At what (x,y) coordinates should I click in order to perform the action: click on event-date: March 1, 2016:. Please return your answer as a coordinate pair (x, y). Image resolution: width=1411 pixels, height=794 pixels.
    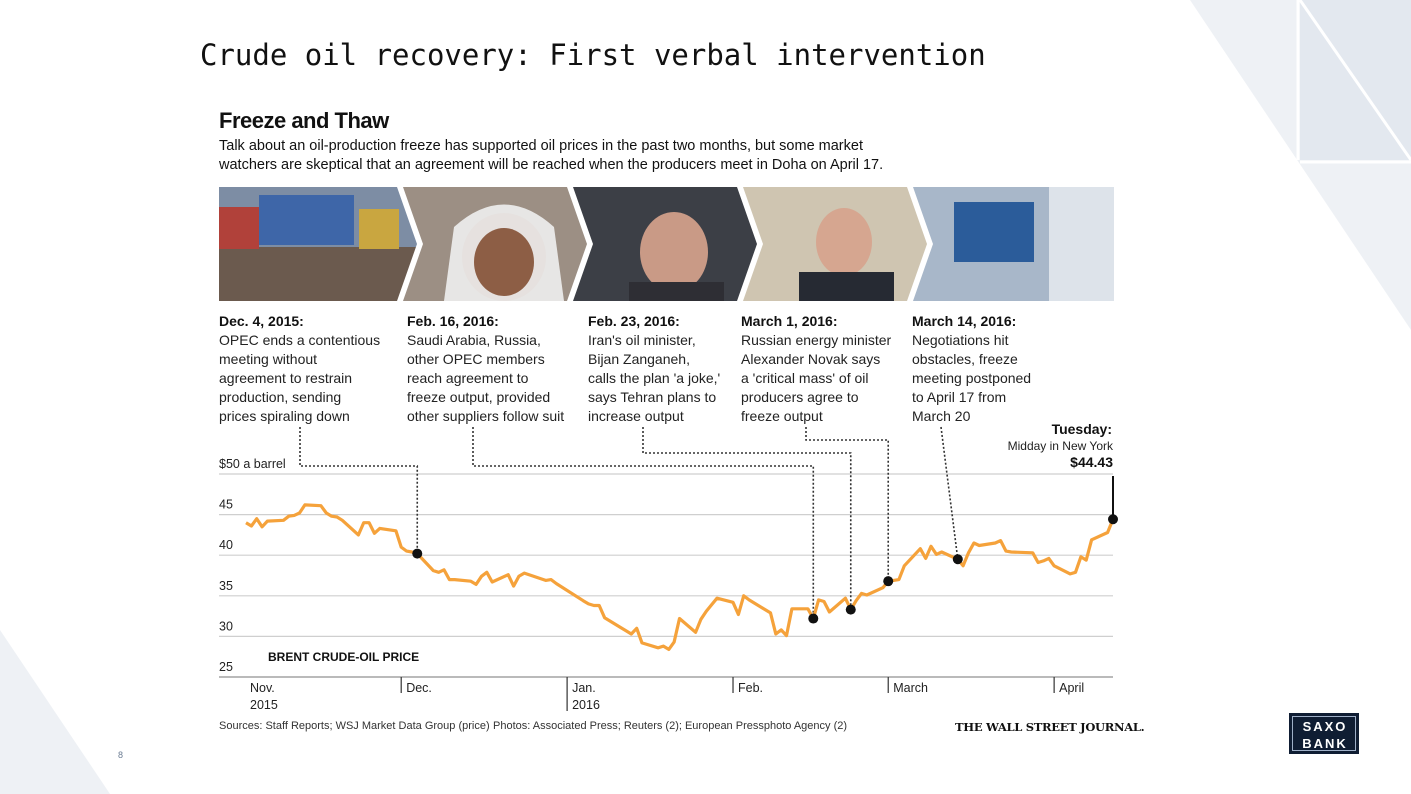
    Looking at the image, I should click on (789, 321).